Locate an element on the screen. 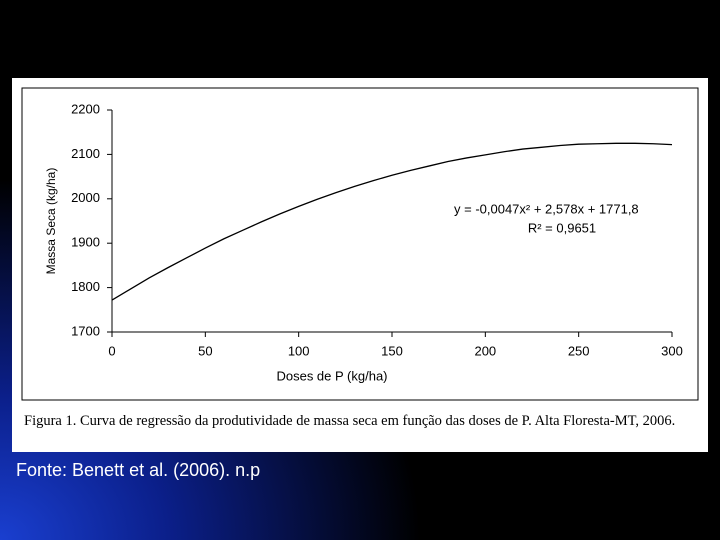 The width and height of the screenshot is (720, 540). x-tick-label: 50 is located at coordinates (205, 350).